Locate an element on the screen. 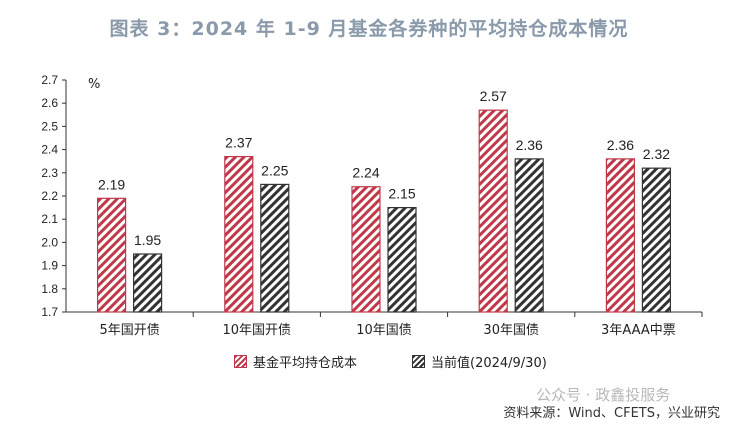  y-tick-label: 2.3 is located at coordinates (49, 173).